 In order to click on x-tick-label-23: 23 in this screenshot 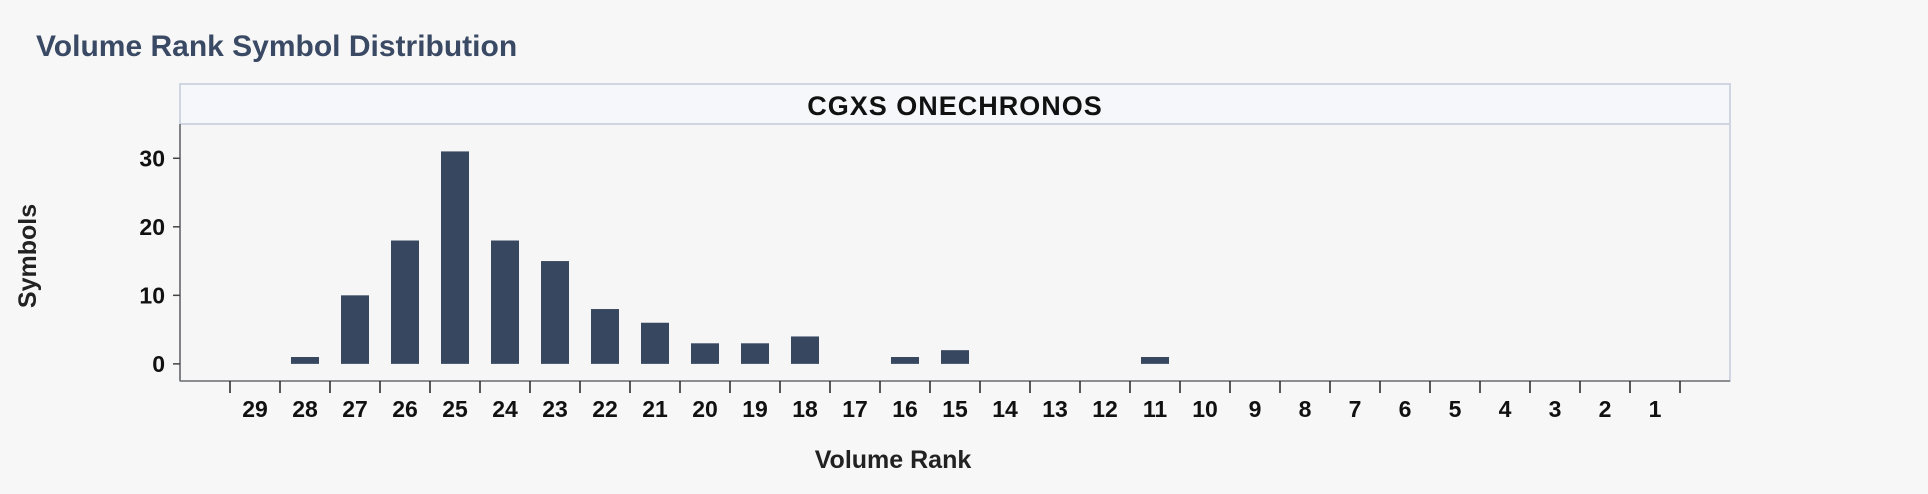, I will do `click(555, 409)`.